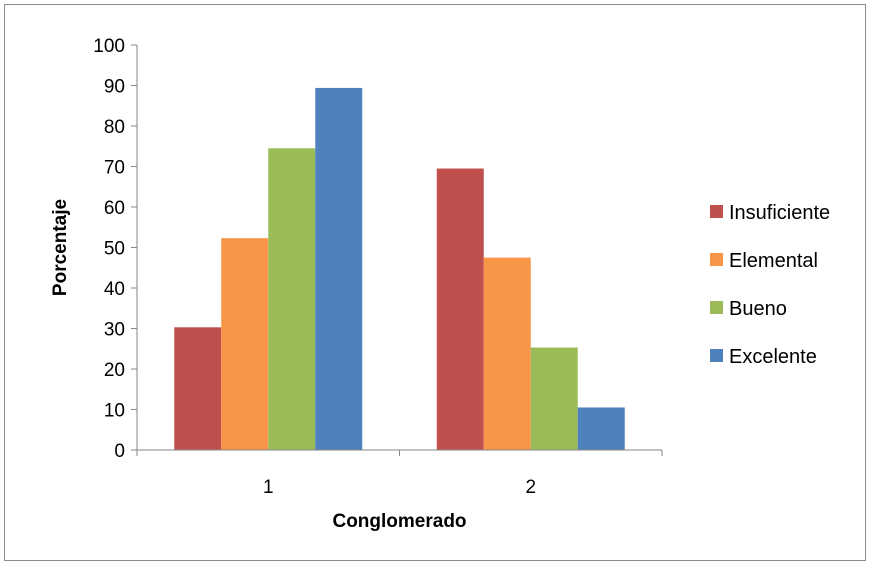  I want to click on legend: Insuficiente Elemental Bueno Excelente, so click(770, 285).